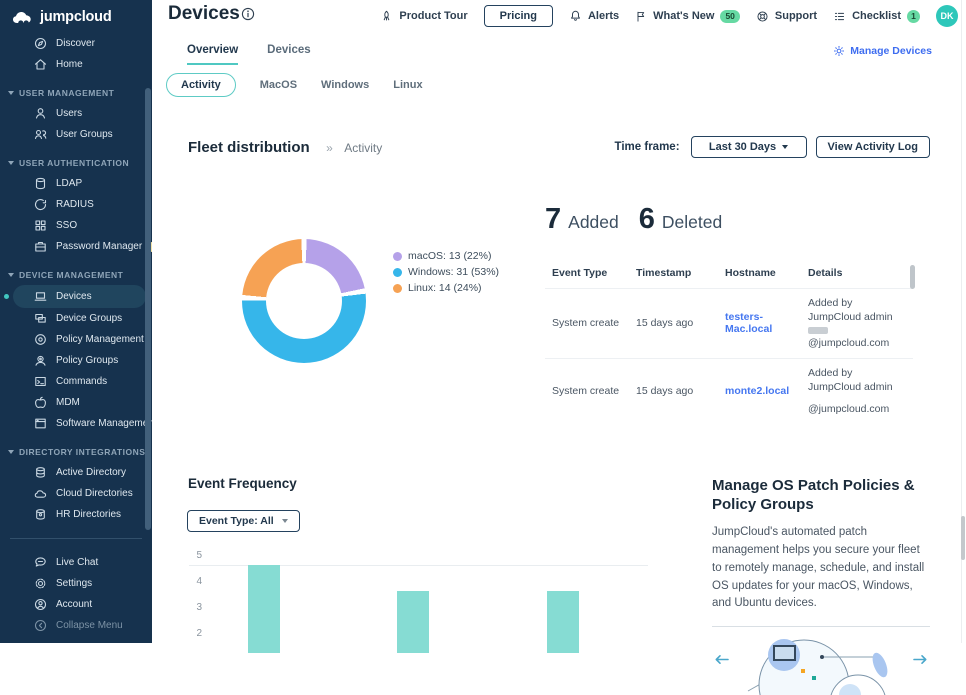  Describe the element at coordinates (40, 339) in the screenshot. I see `target-icon` at that location.